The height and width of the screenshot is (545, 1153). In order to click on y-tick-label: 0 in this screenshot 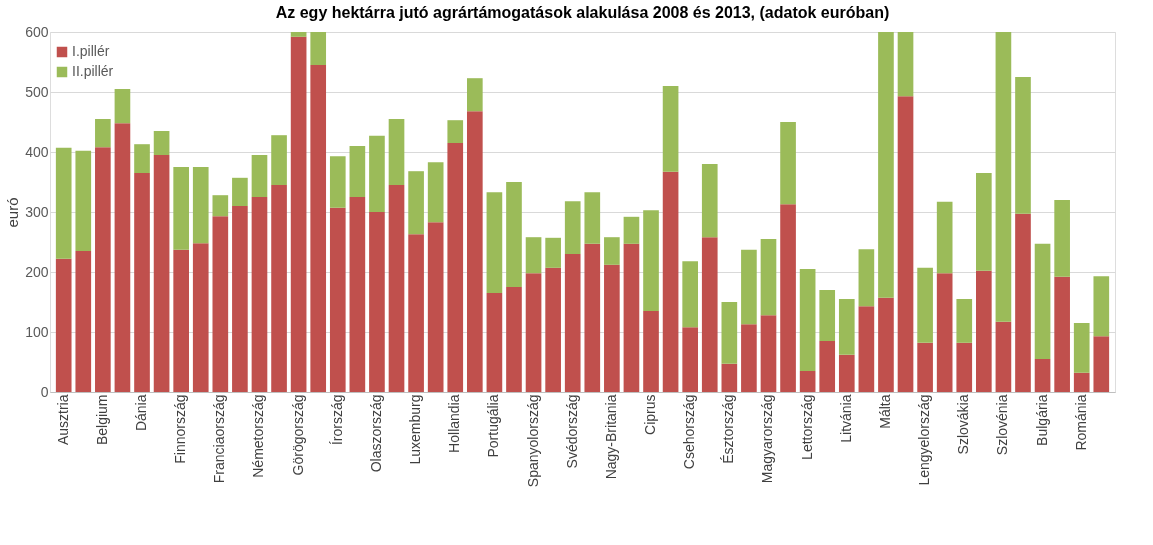, I will do `click(44, 391)`.